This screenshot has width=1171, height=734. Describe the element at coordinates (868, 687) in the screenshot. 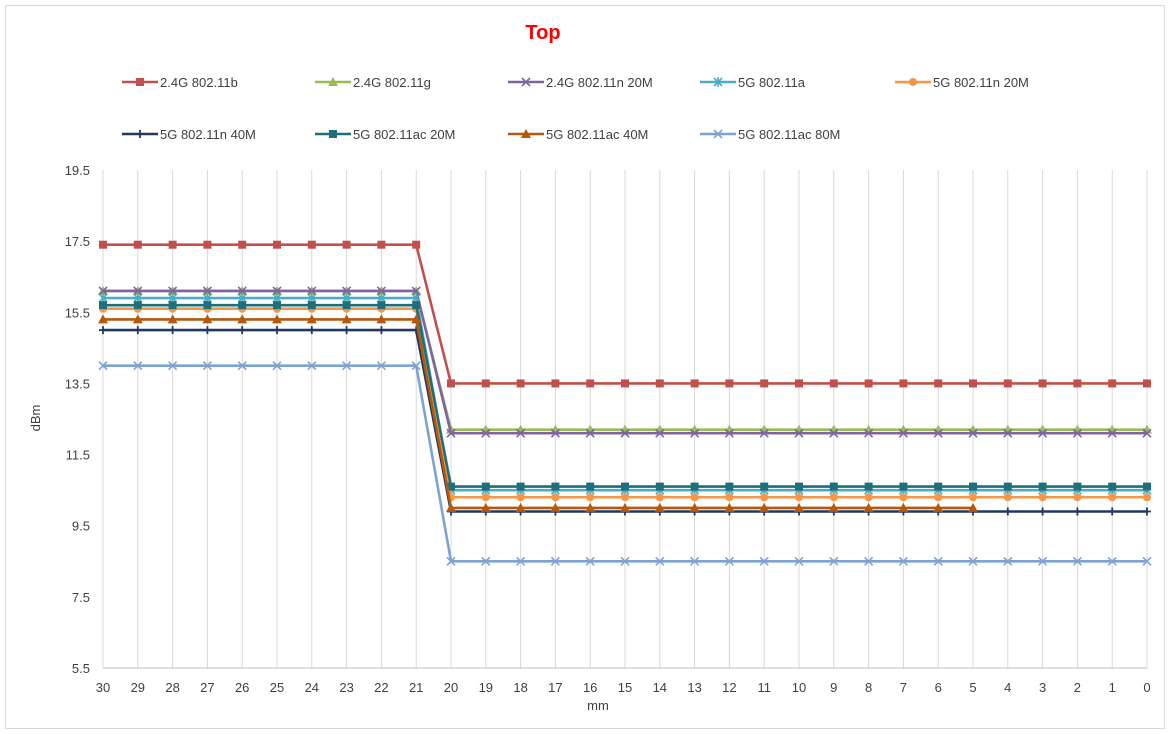

I see `x-tick-label: 8` at that location.